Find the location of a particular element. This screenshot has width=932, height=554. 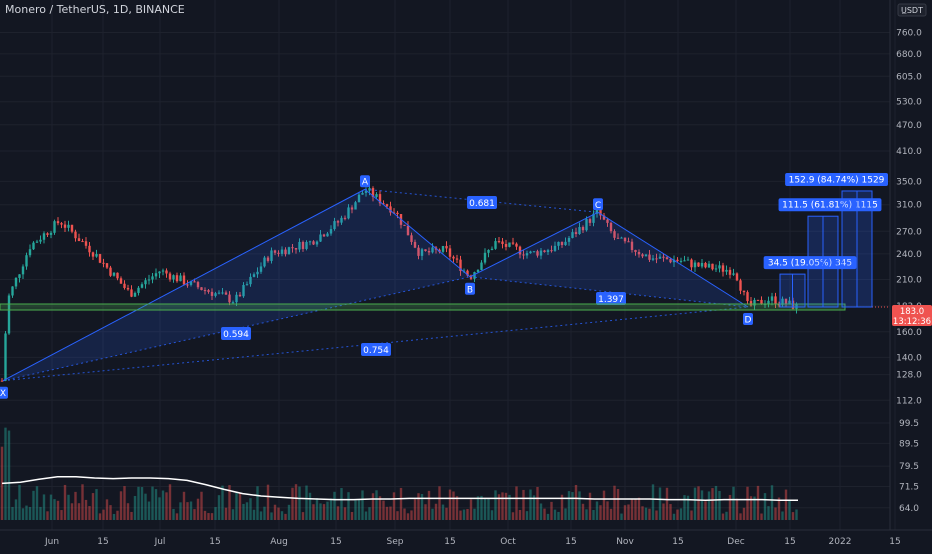

chart-title: Monero / TetherUS, 1D, BINANCE is located at coordinates (95, 9).